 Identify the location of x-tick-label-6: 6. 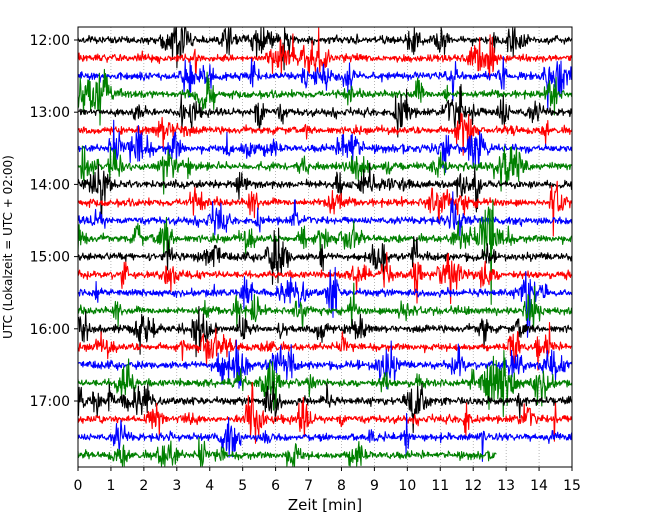
(275, 486).